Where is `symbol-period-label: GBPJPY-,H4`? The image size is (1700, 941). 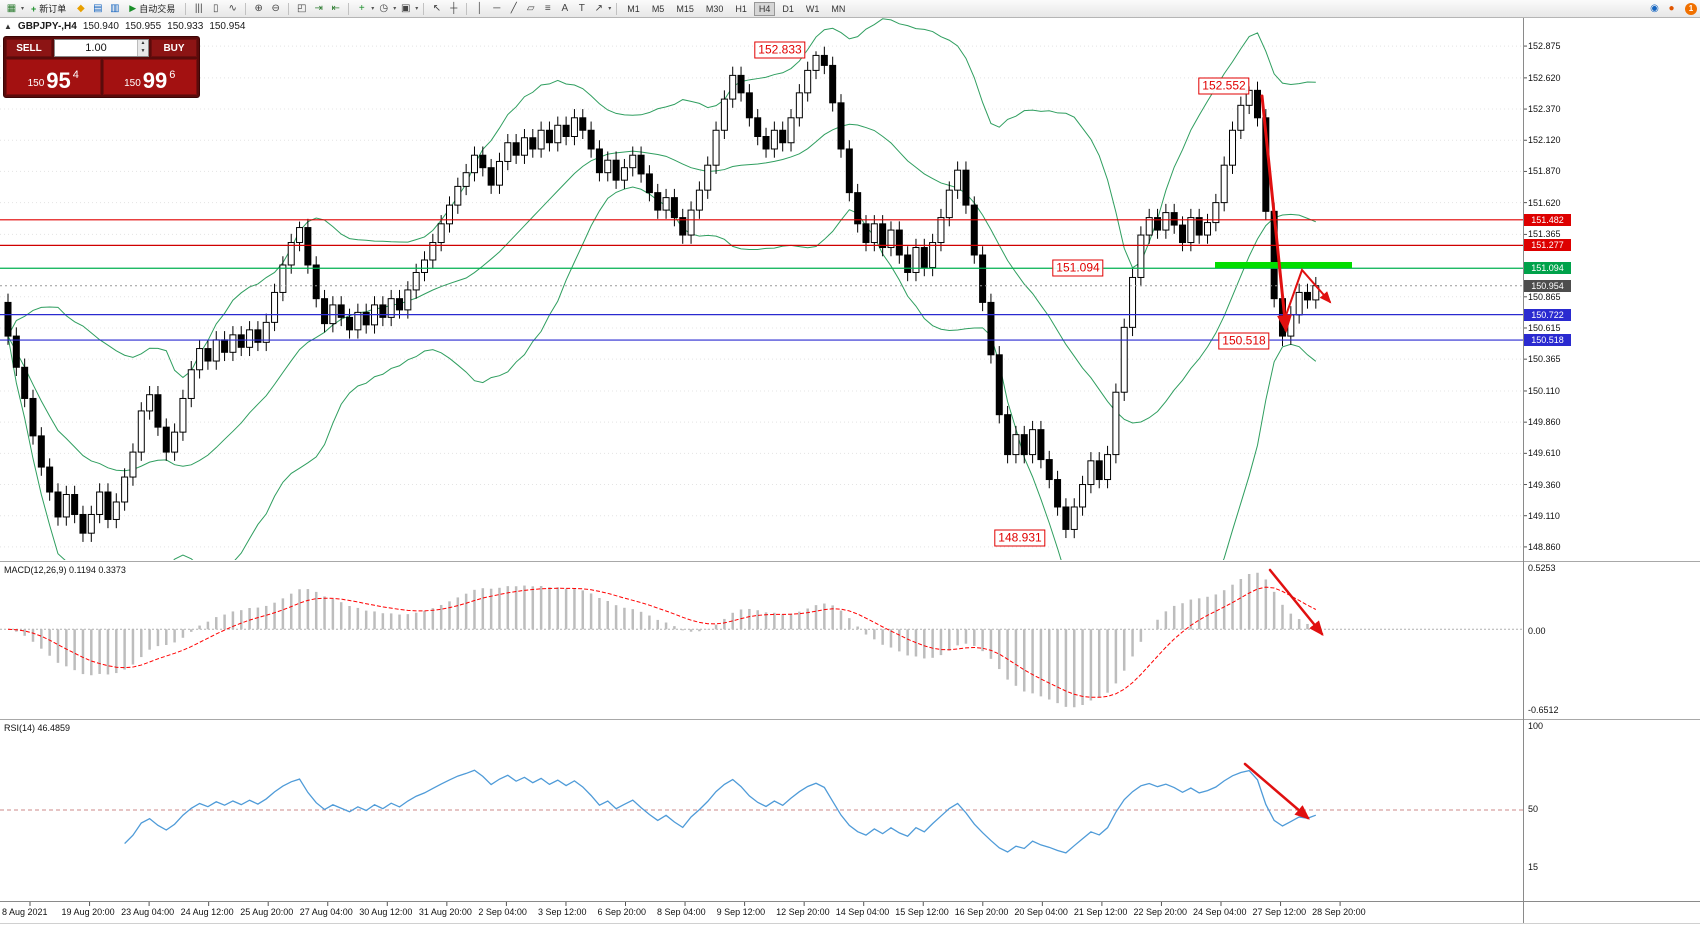
symbol-period-label: GBPJPY-,H4 is located at coordinates (47, 26).